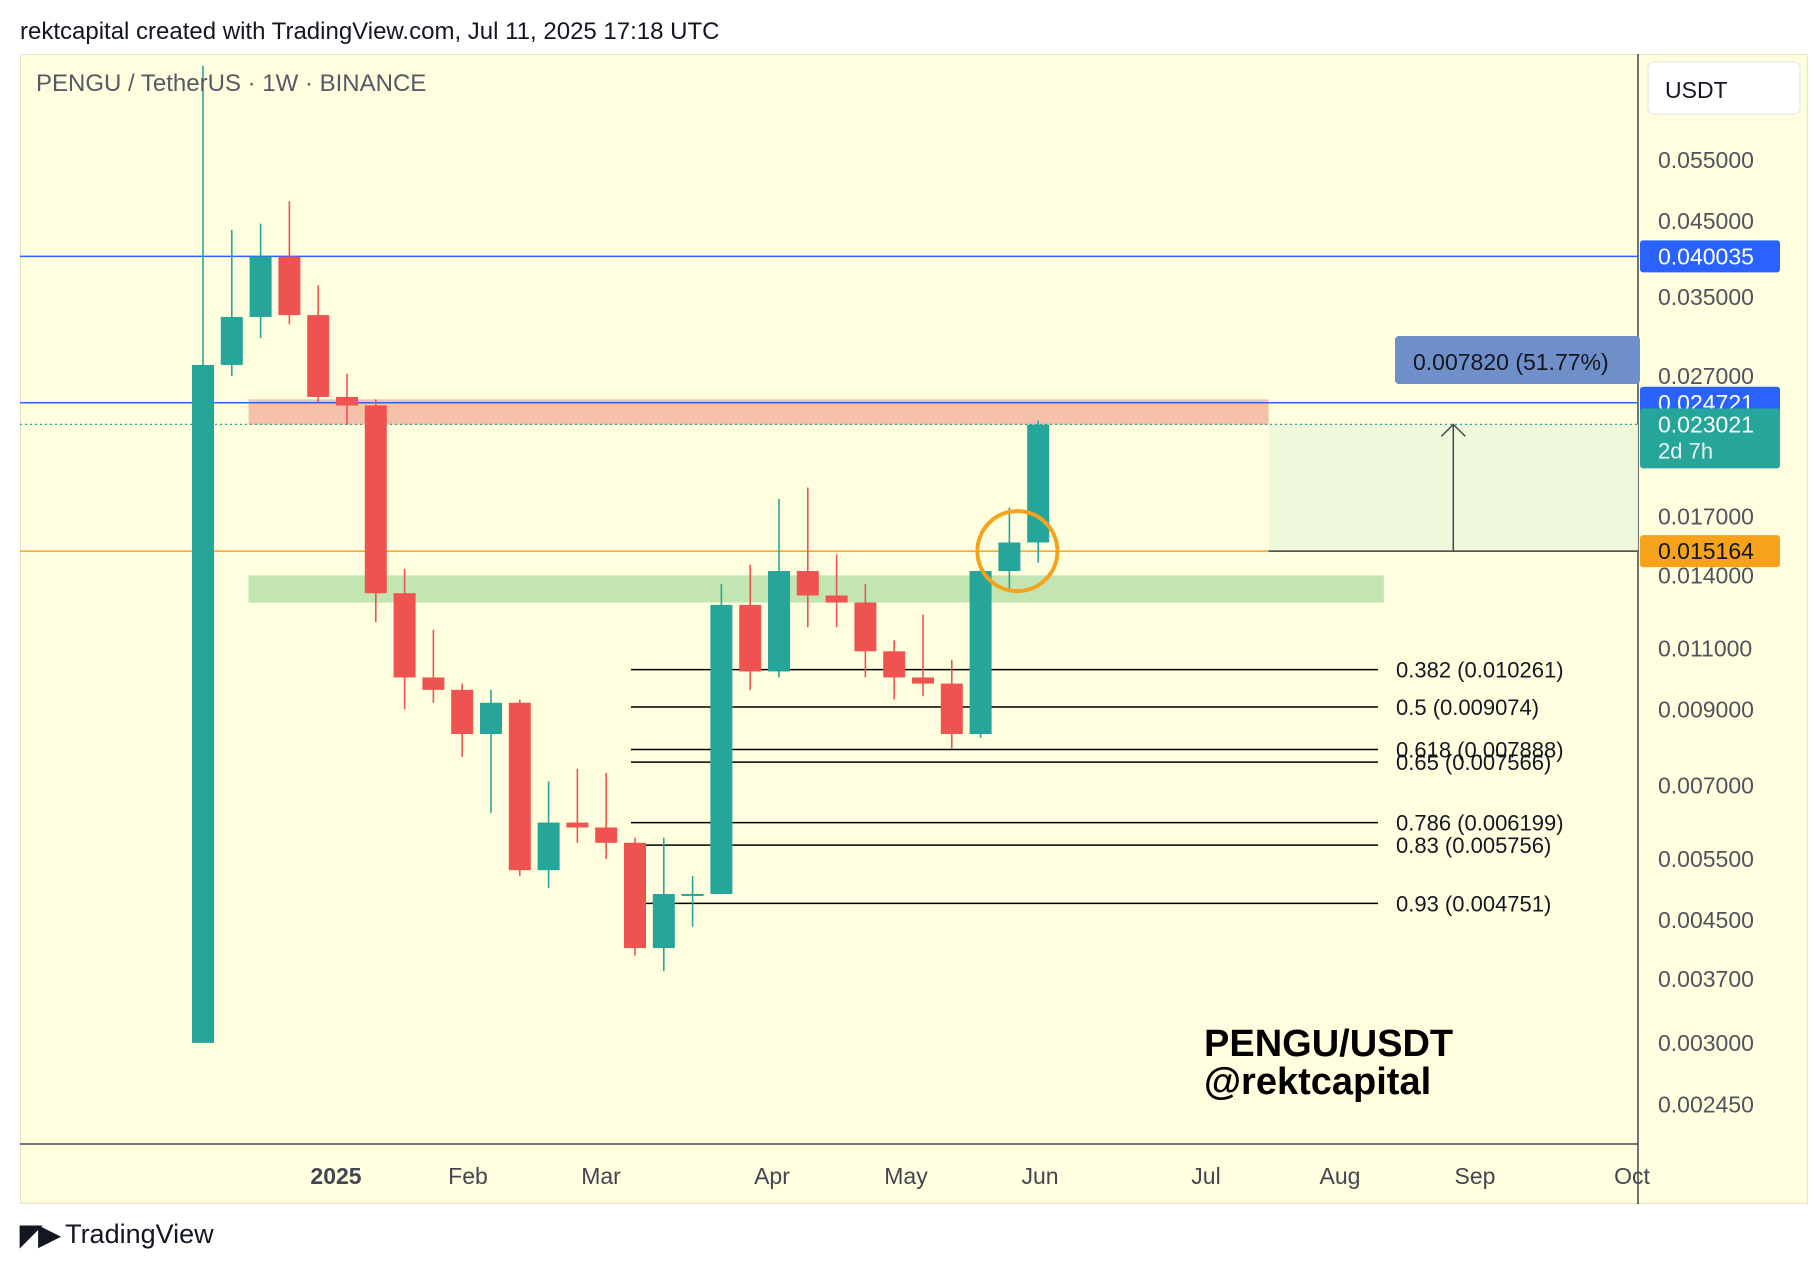 This screenshot has width=1820, height=1268. I want to click on x-tick-label-2: Mar, so click(601, 1176).